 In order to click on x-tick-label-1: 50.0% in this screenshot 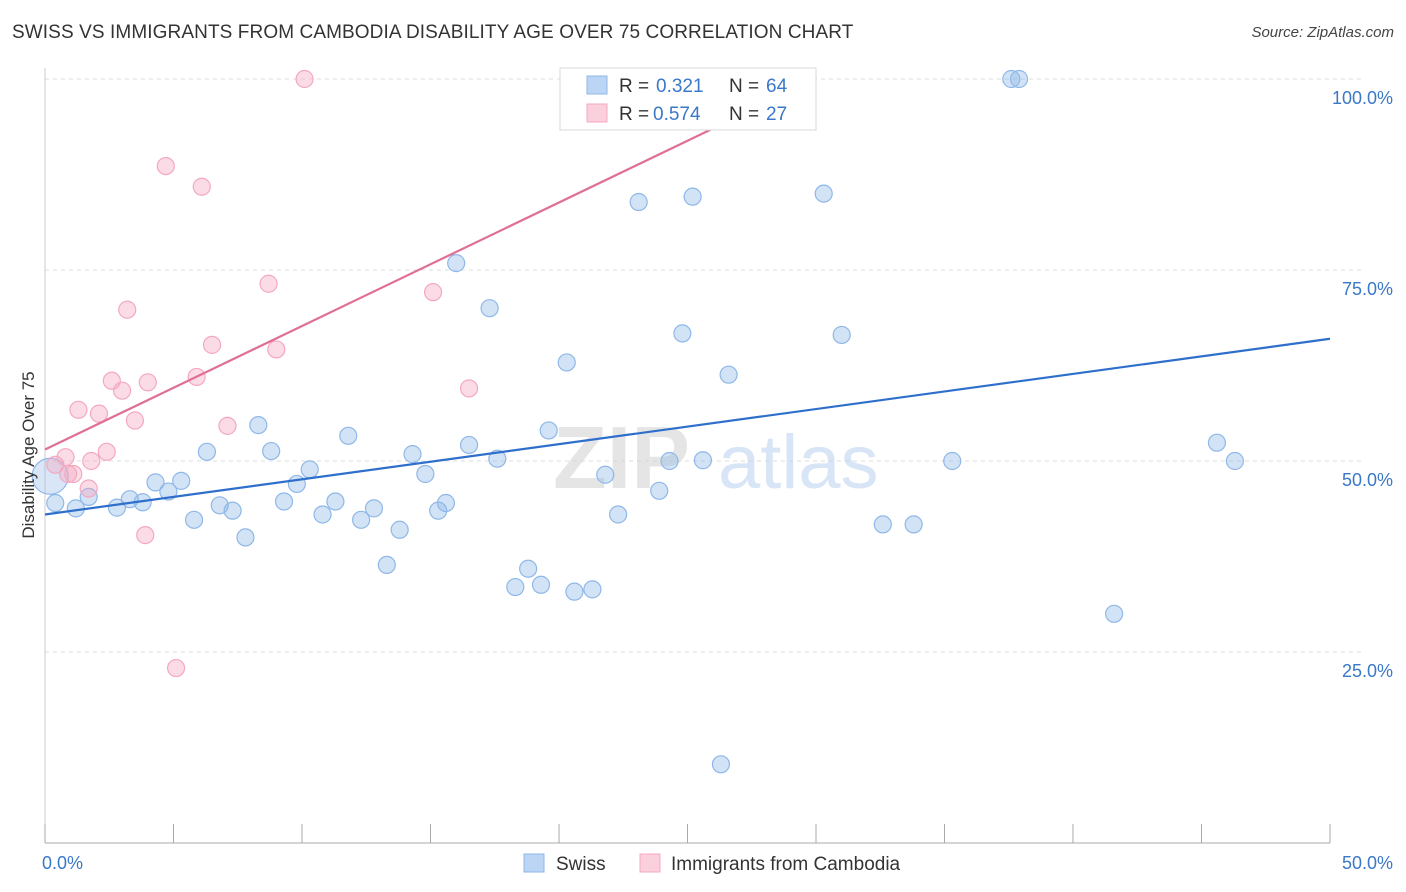, I will do `click(1367, 863)`.